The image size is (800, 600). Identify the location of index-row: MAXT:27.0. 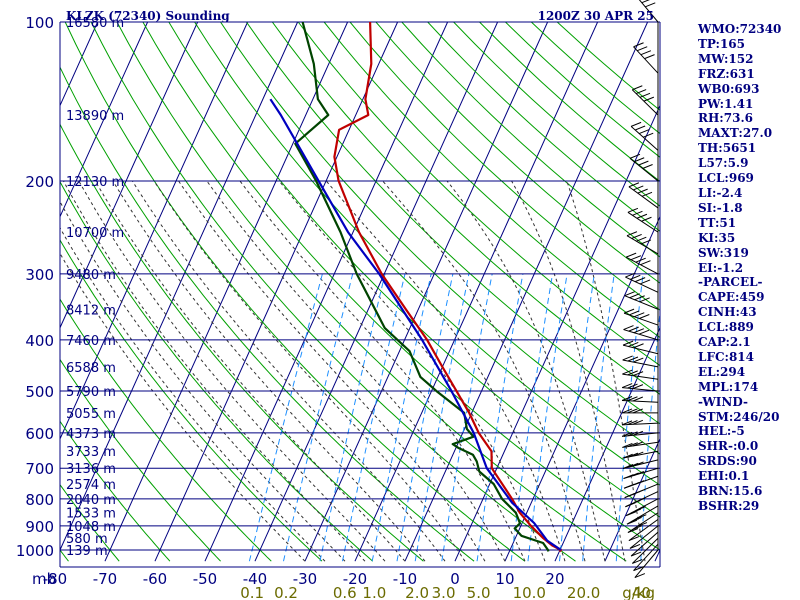
(735, 133).